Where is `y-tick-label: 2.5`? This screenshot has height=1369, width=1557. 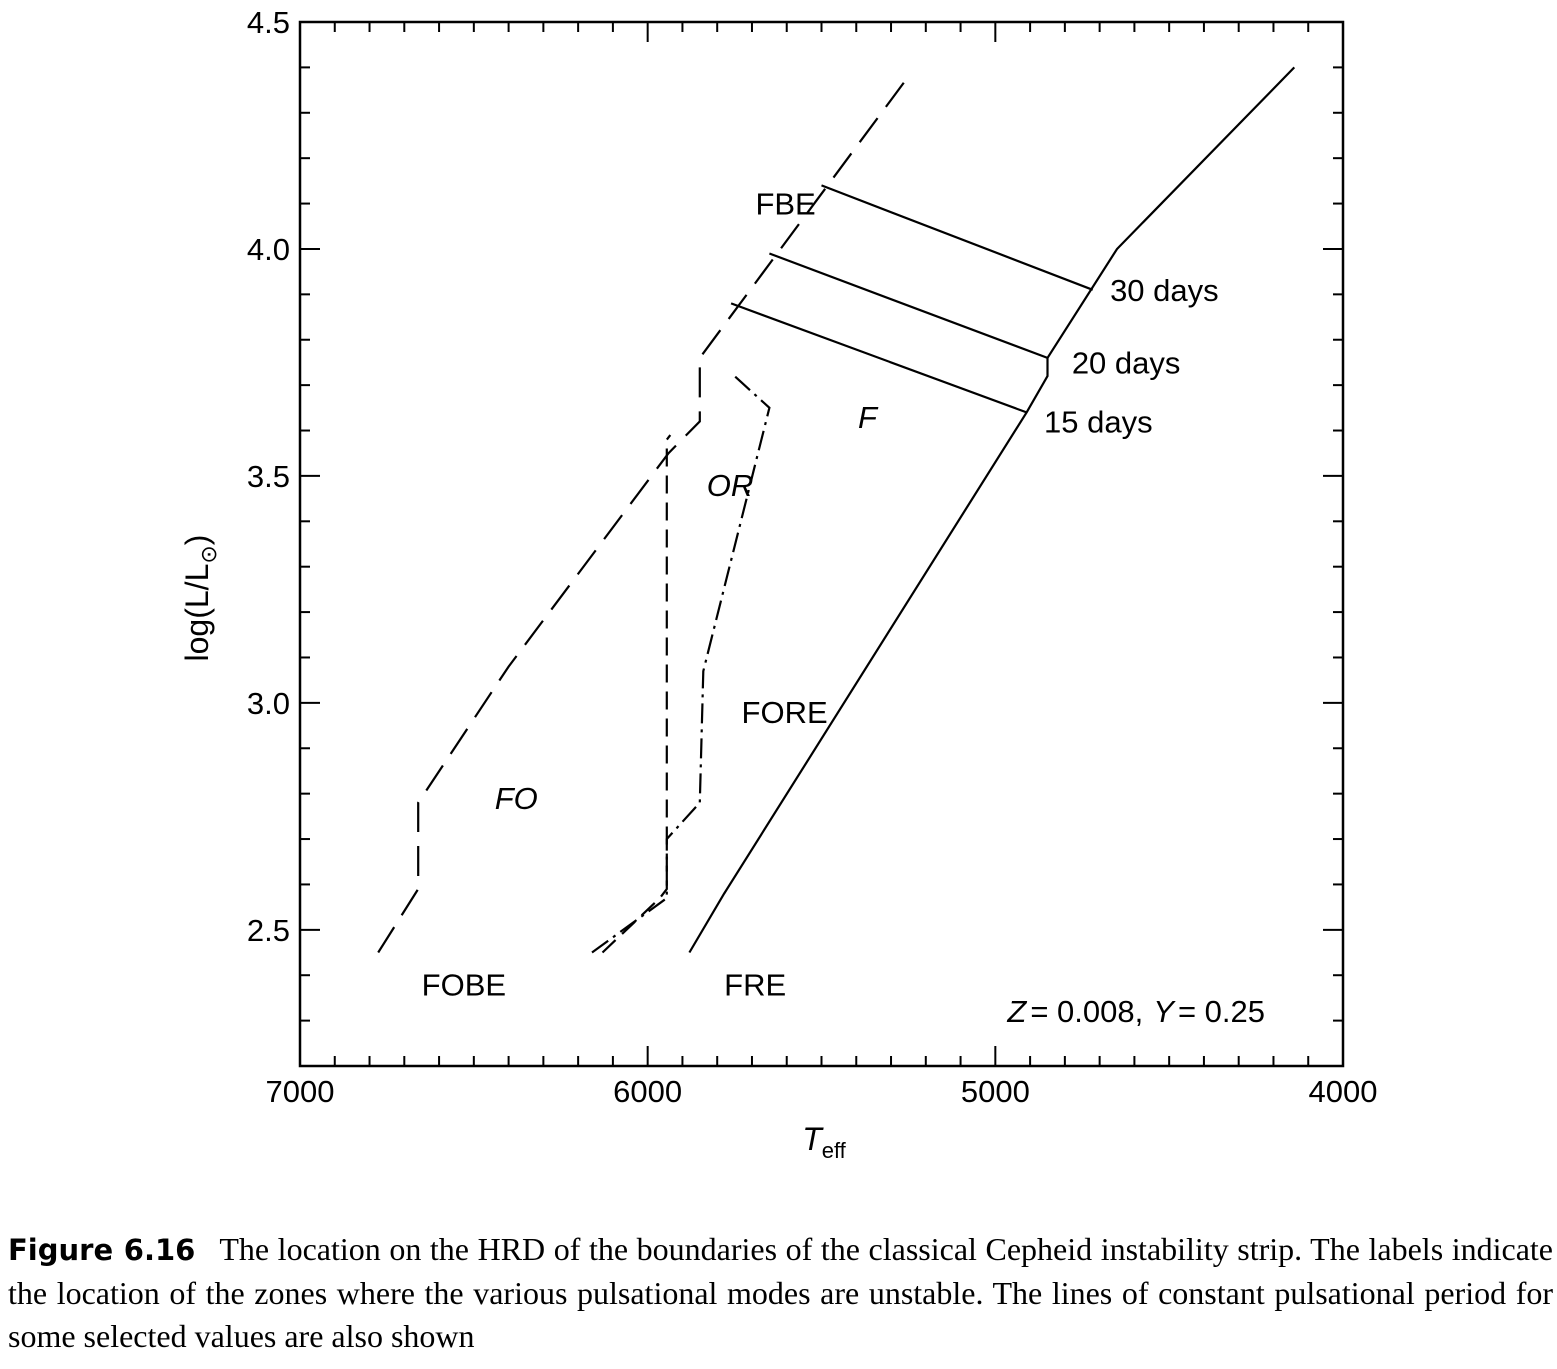 y-tick-label: 2.5 is located at coordinates (268, 930).